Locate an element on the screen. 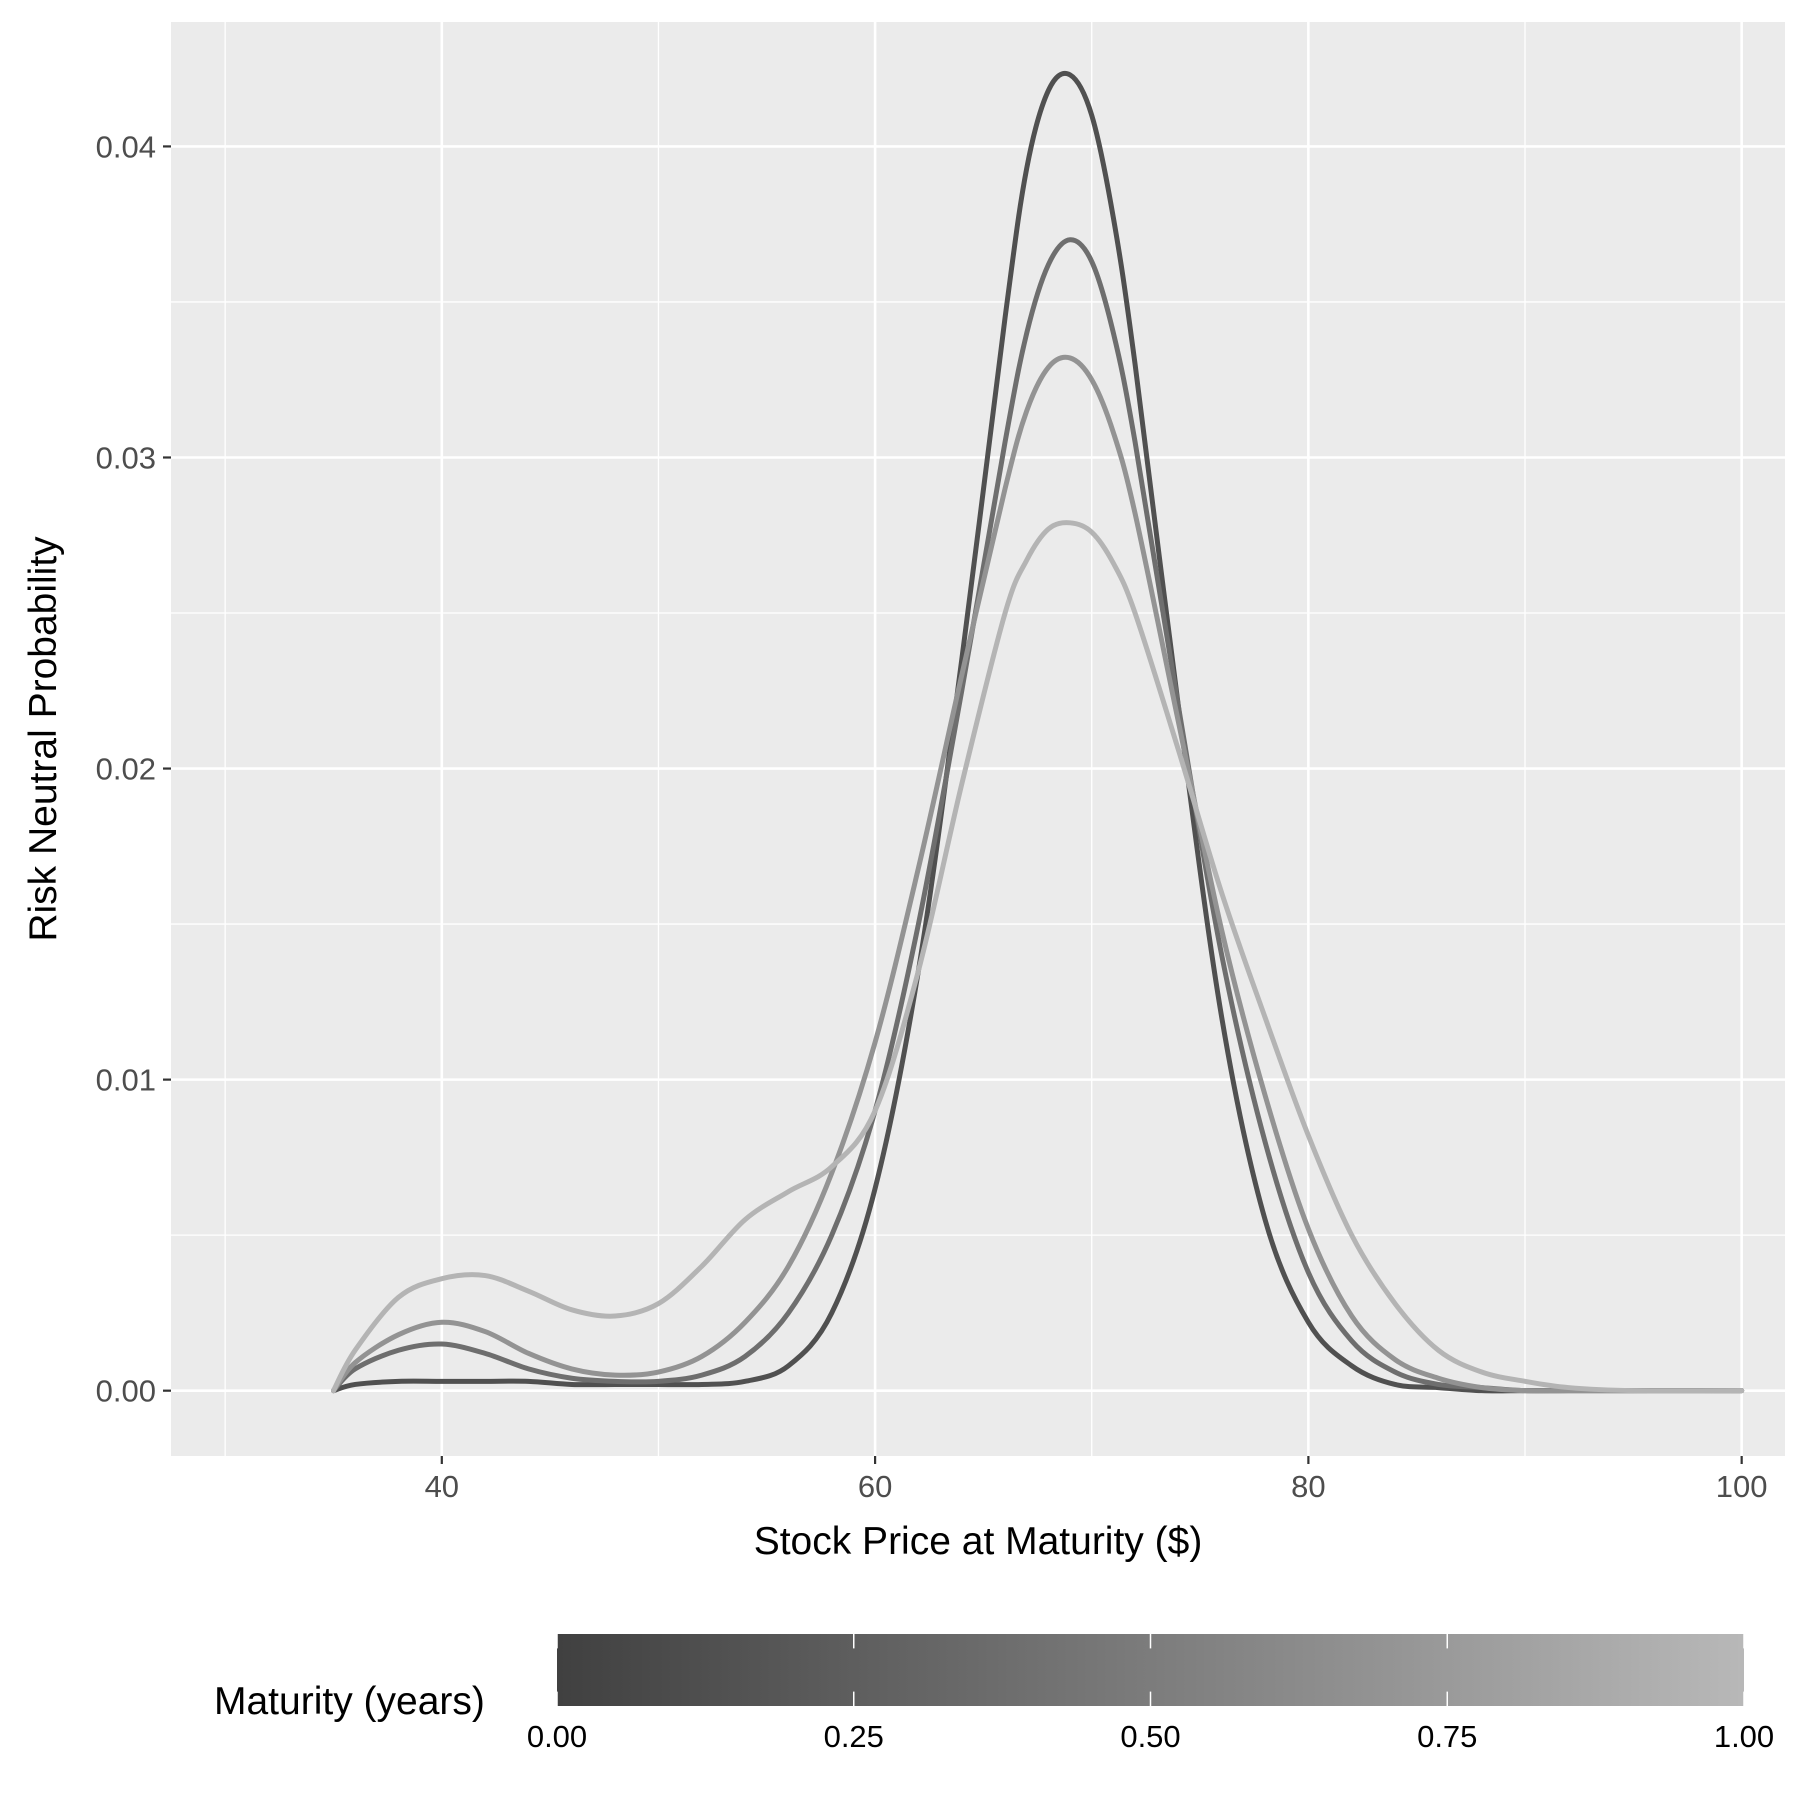  legend-tick-label: 0.00 is located at coordinates (557, 1736).